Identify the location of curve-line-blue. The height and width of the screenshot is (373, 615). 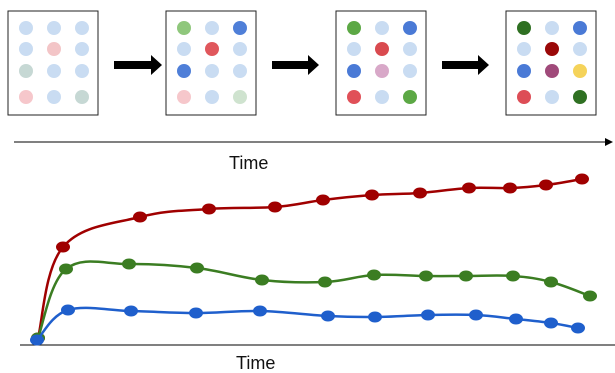
(307, 324).